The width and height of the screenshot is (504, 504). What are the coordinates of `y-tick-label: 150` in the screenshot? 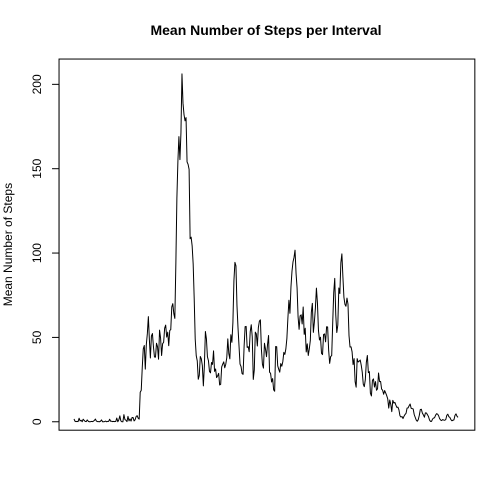 It's located at (37, 168).